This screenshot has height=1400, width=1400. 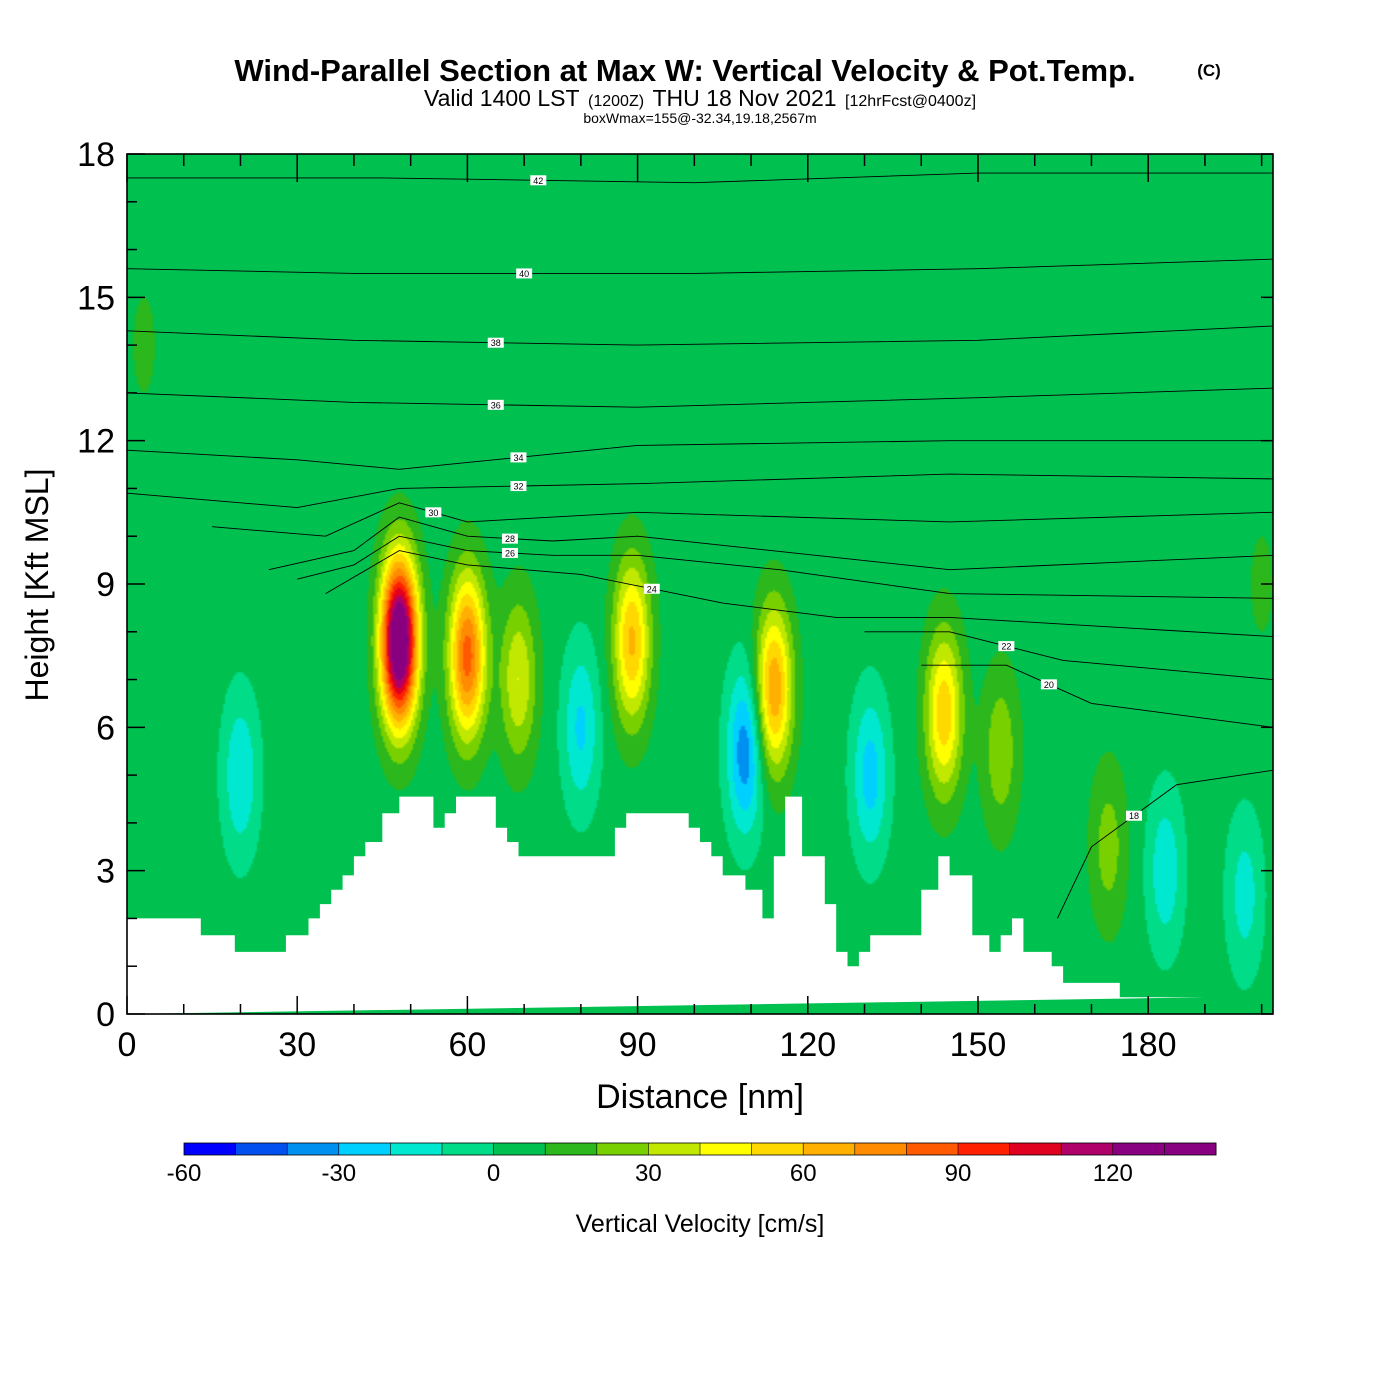 What do you see at coordinates (105, 1015) in the screenshot?
I see `y-tick-label: 0` at bounding box center [105, 1015].